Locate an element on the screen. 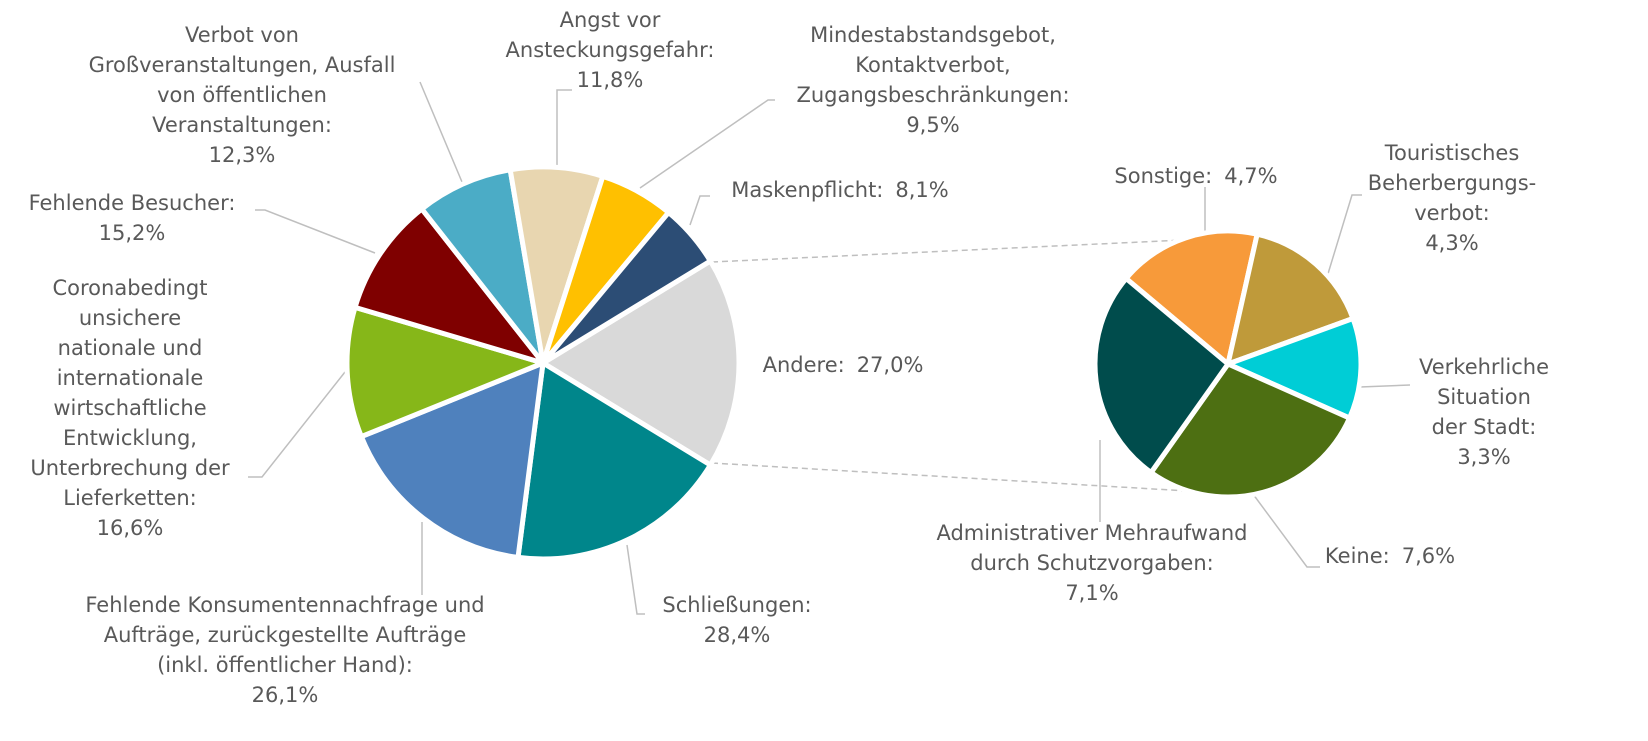 The height and width of the screenshot is (741, 1648). slice-label: Keine: 7,6% is located at coordinates (1390, 556).